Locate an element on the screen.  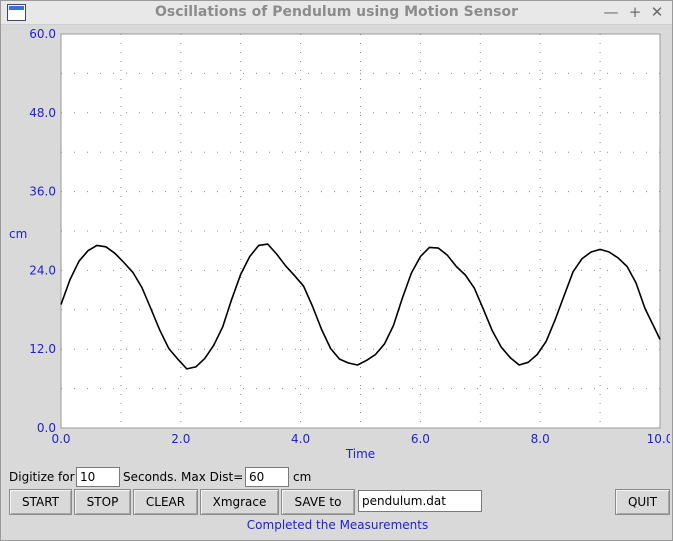
x-tick-label: 4.0 is located at coordinates (300, 439).